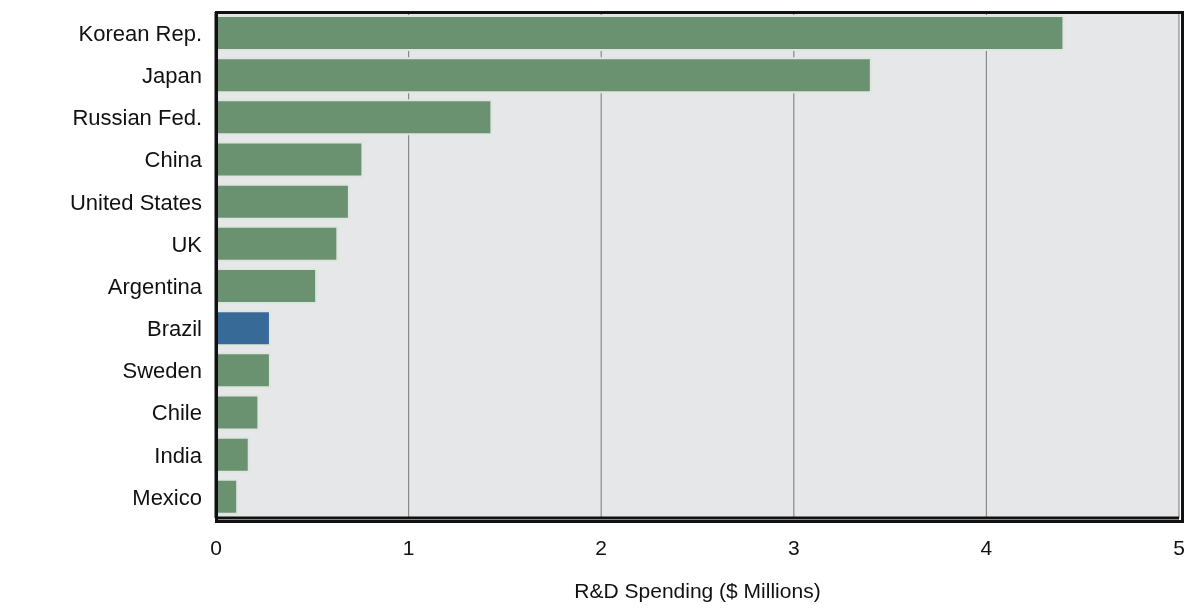 This screenshot has width=1191, height=610. Describe the element at coordinates (187, 244) in the screenshot. I see `y-tick-label: UK` at that location.